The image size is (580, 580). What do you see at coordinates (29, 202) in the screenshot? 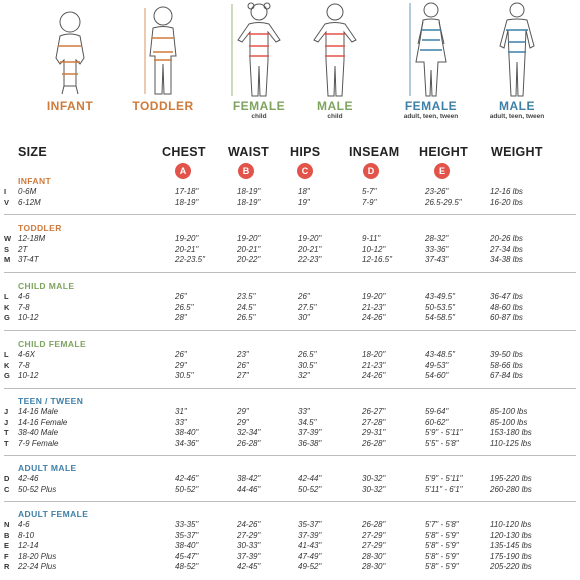
I see `cell-size: 6-12M` at bounding box center [29, 202].